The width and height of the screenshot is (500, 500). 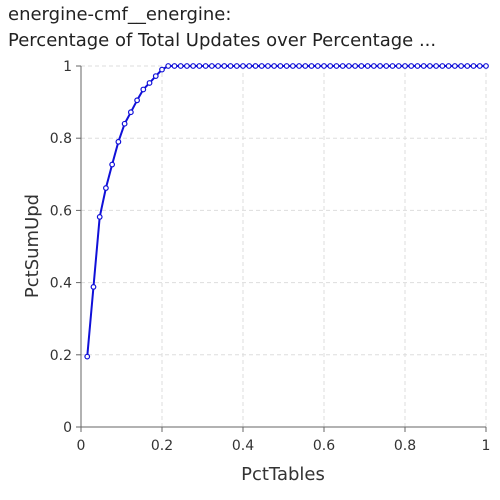 I want to click on y-tick-label: 0.4, so click(x=61, y=284).